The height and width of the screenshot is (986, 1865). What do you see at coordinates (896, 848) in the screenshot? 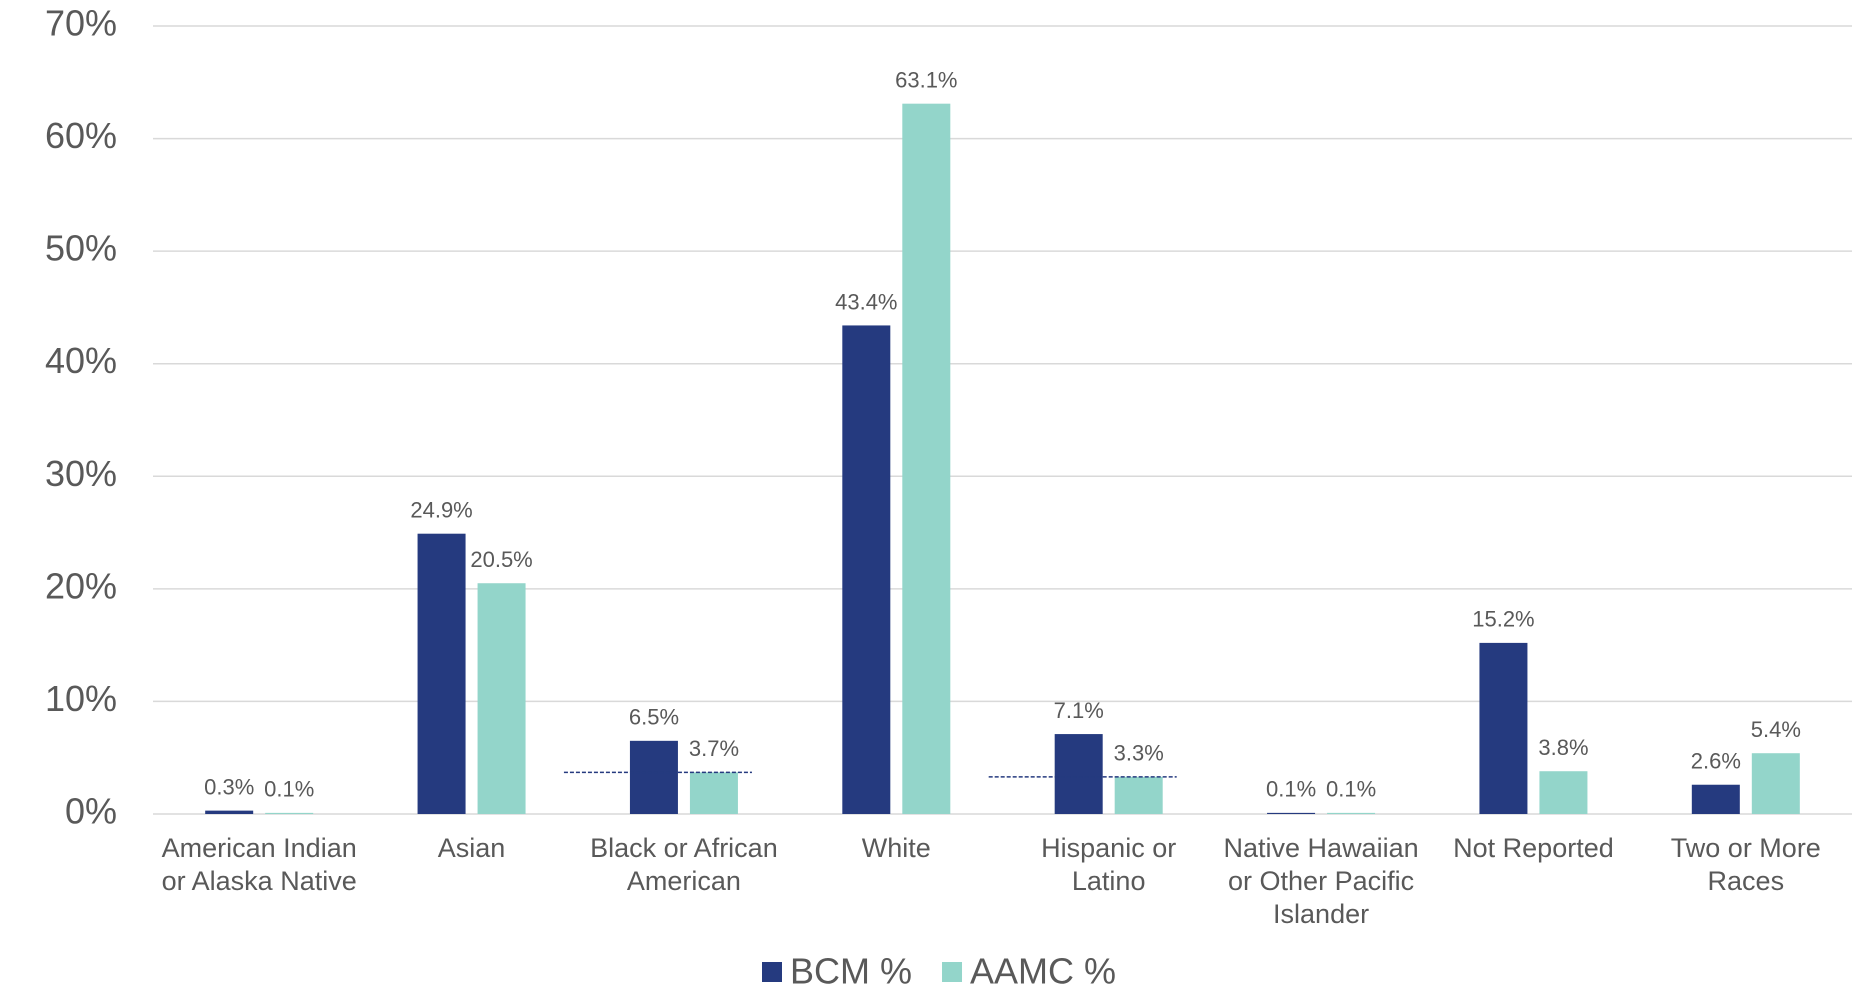
I see `x-tick-label: White` at bounding box center [896, 848].